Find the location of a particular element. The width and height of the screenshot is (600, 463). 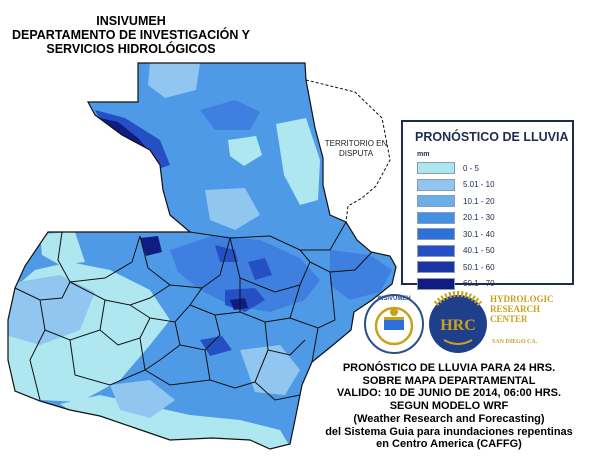

hrc-line-3: CENTER is located at coordinates (509, 319).